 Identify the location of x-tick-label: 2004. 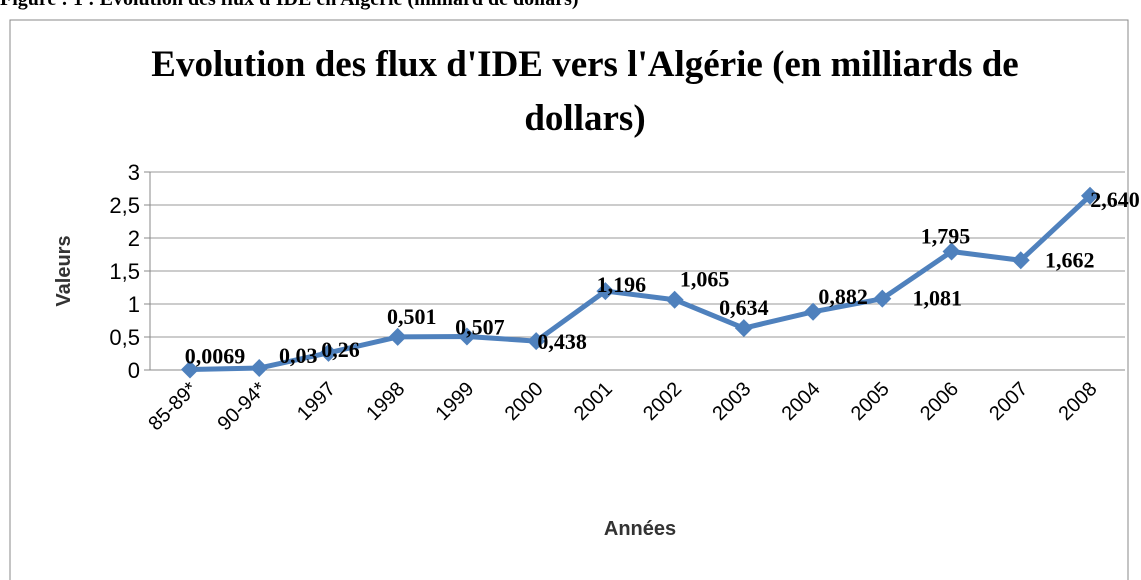
(801, 401).